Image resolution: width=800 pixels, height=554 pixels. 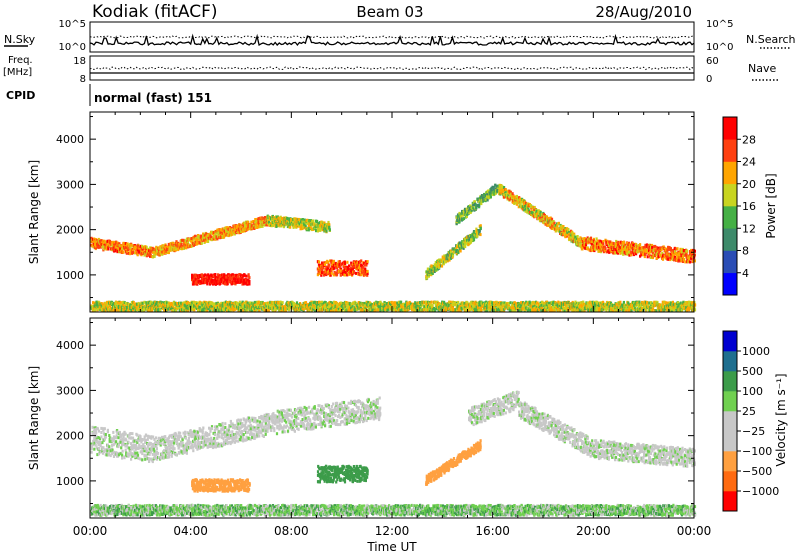 What do you see at coordinates (719, 47) in the screenshot?
I see `noise-right-tick-bottom: 10^0` at bounding box center [719, 47].